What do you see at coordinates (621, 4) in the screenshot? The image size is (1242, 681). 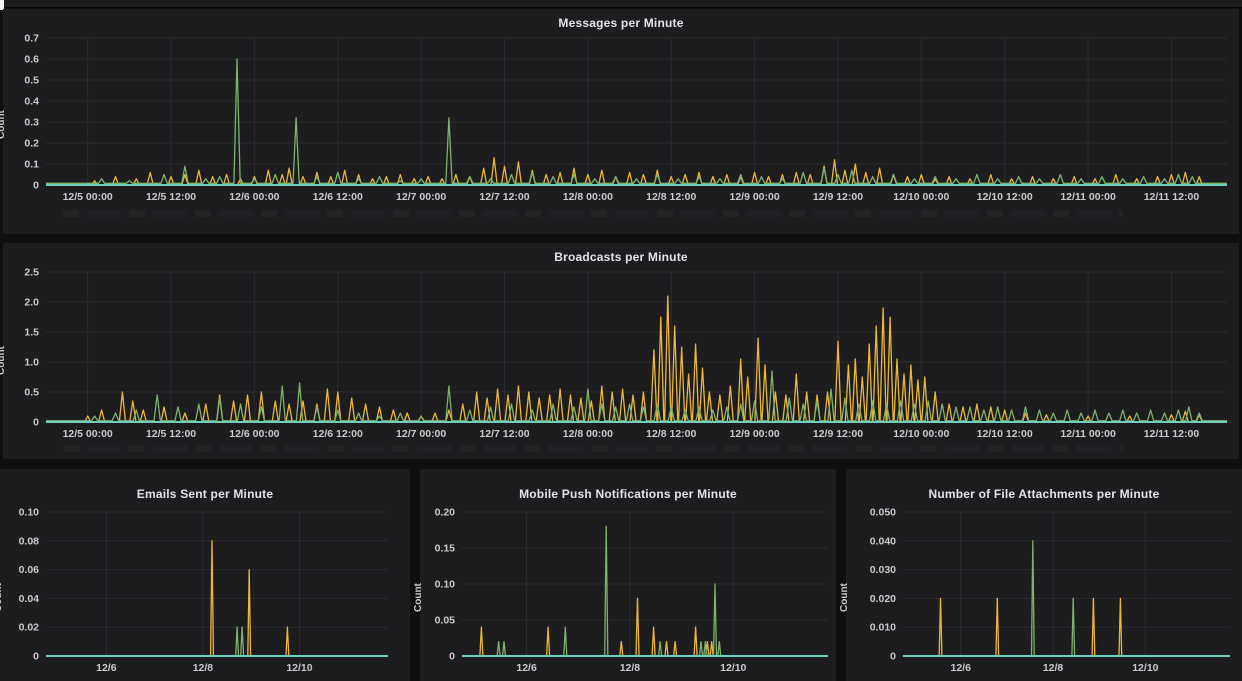 I see `top-strip` at bounding box center [621, 4].